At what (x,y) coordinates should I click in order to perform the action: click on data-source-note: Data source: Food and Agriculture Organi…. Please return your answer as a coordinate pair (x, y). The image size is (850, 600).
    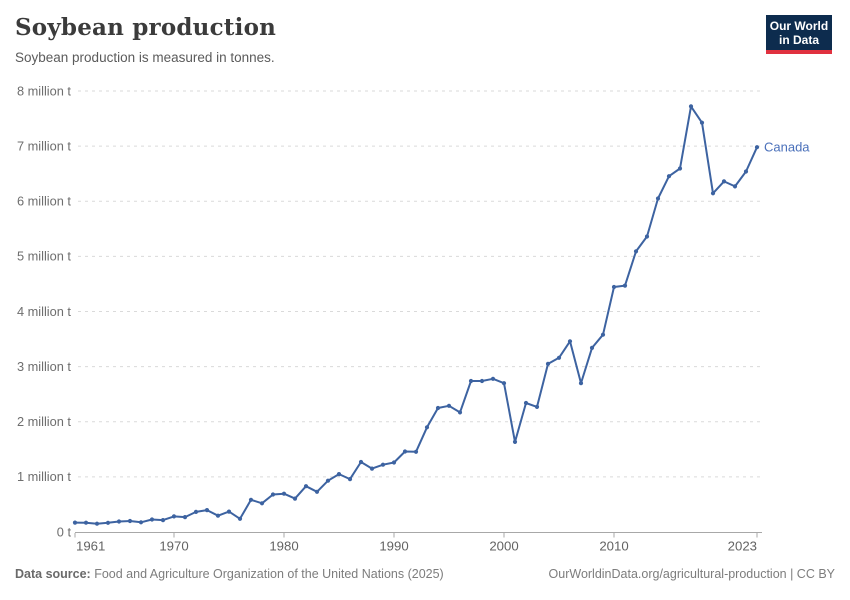
    Looking at the image, I should click on (229, 575).